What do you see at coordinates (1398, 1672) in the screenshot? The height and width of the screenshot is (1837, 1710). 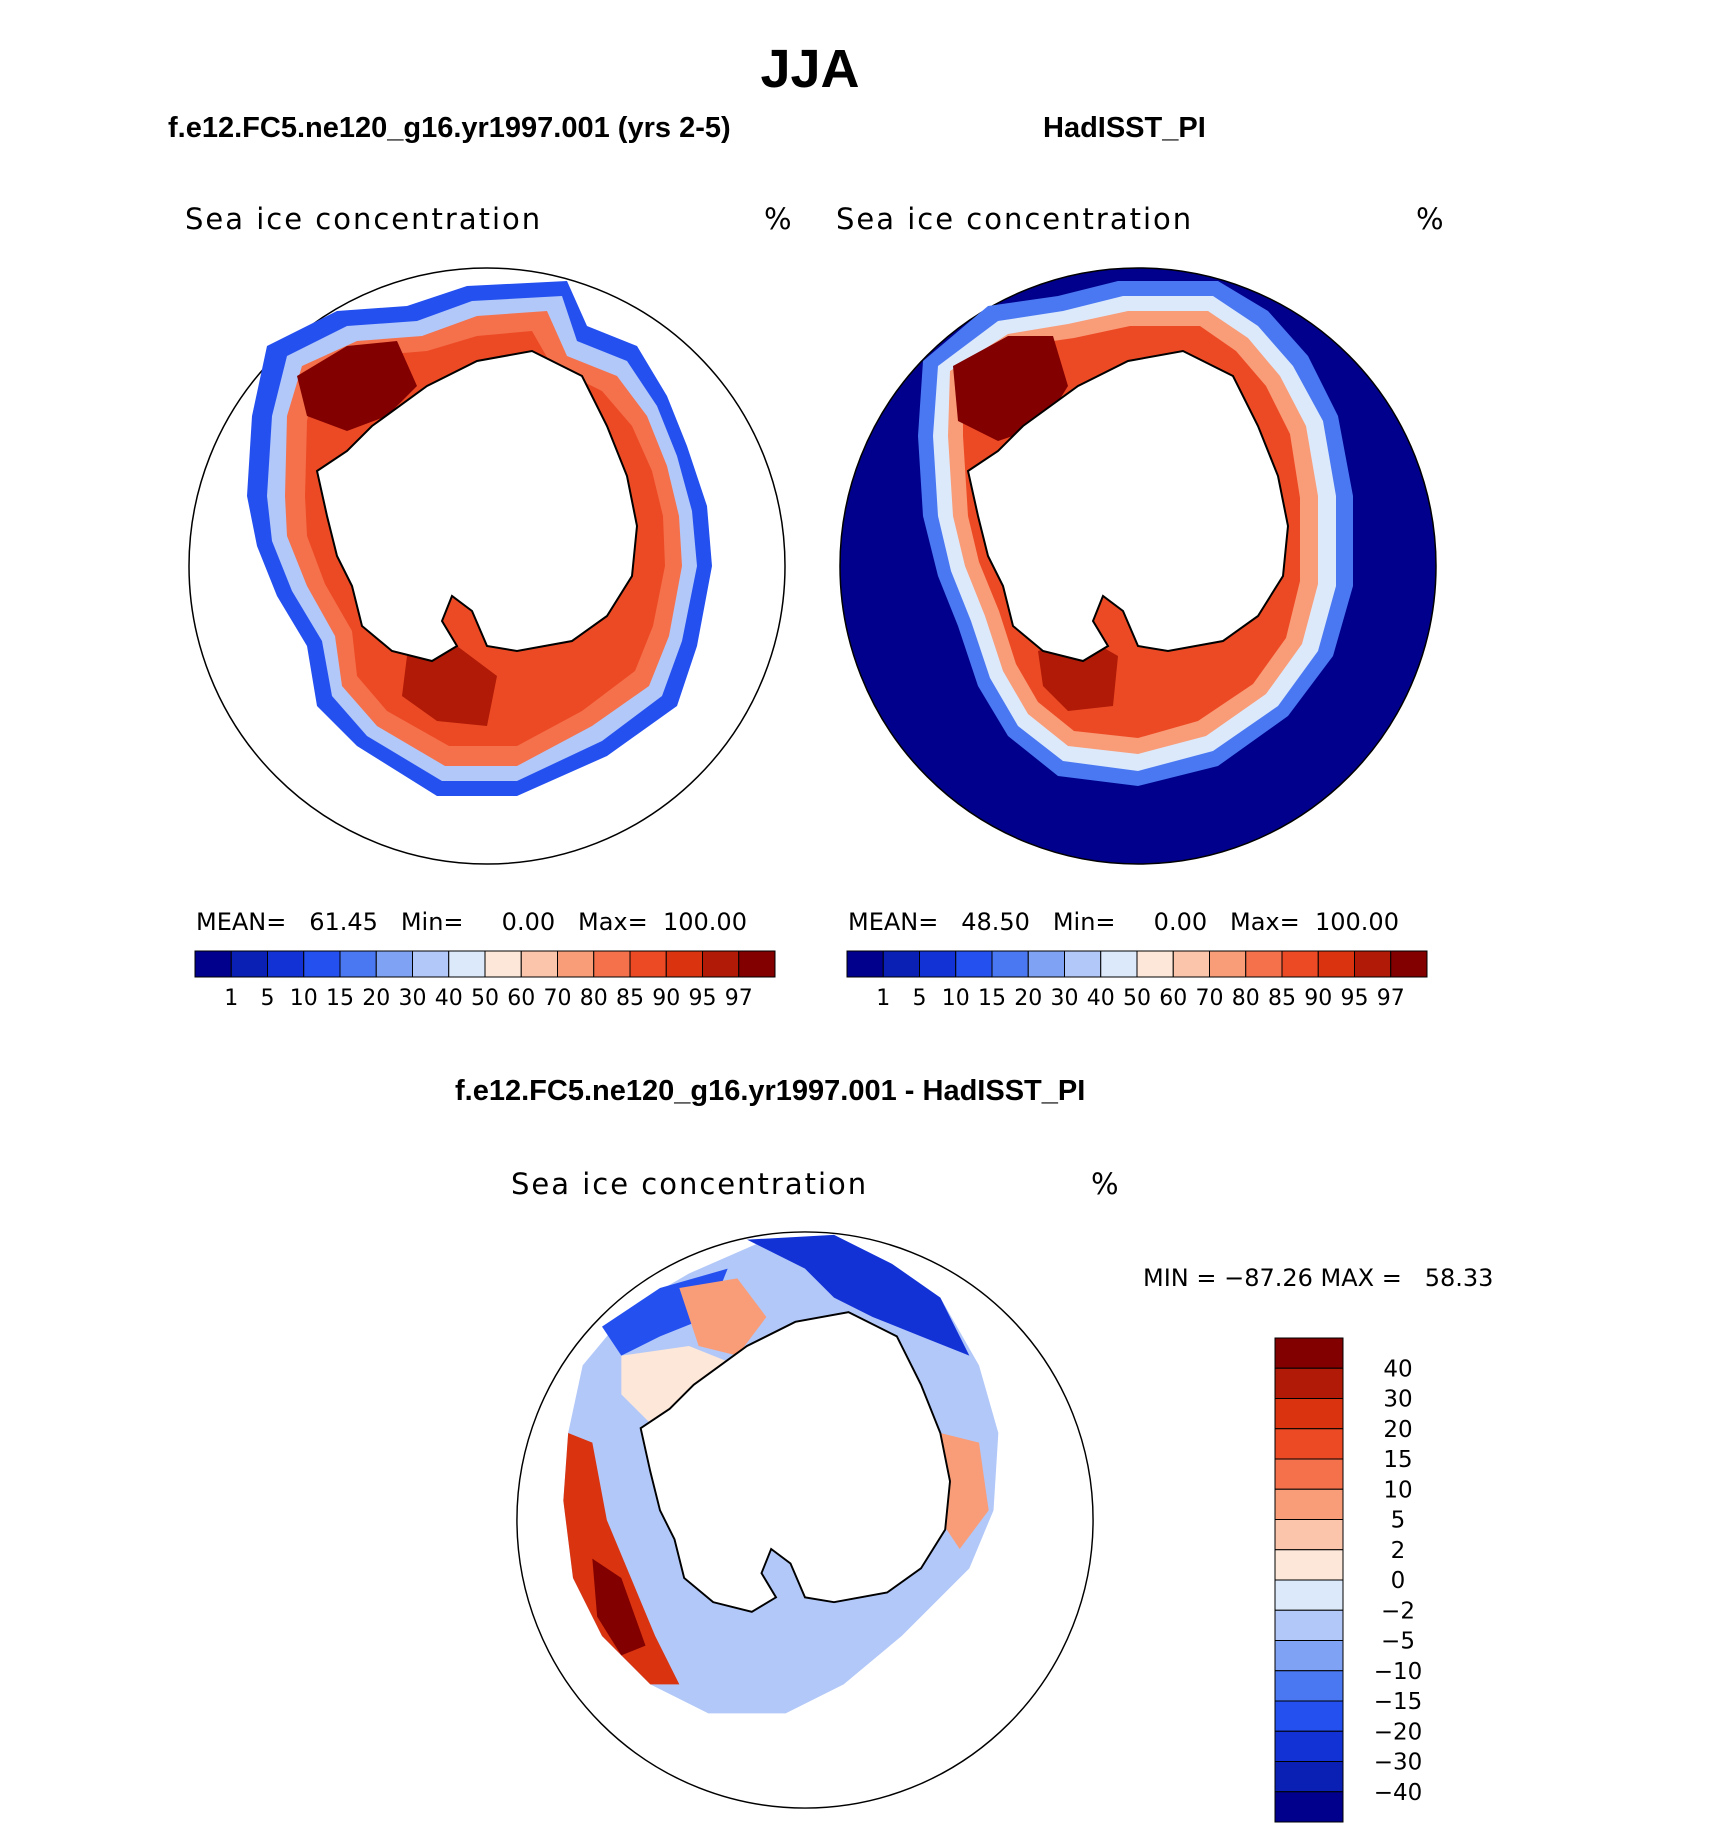 I see `colorbar-tick-label: −10` at bounding box center [1398, 1672].